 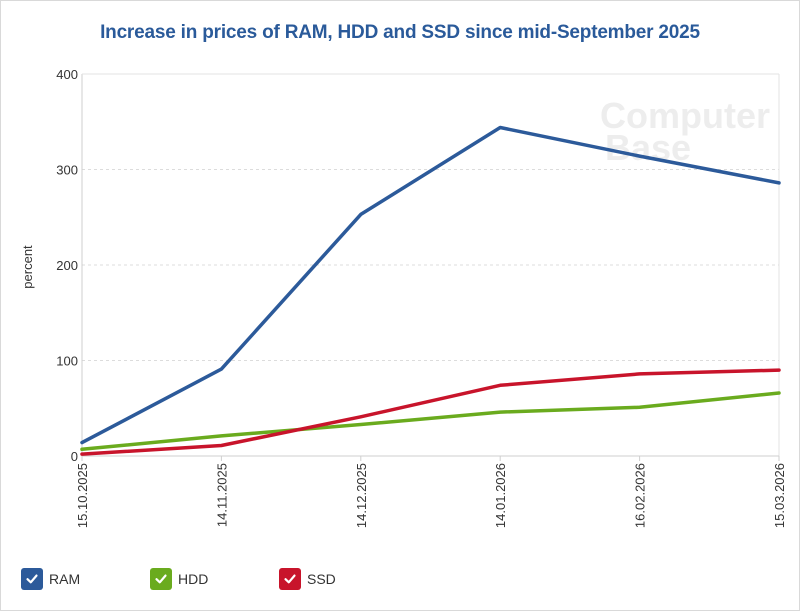 I want to click on legend-item-ram: RAM, so click(x=50, y=579).